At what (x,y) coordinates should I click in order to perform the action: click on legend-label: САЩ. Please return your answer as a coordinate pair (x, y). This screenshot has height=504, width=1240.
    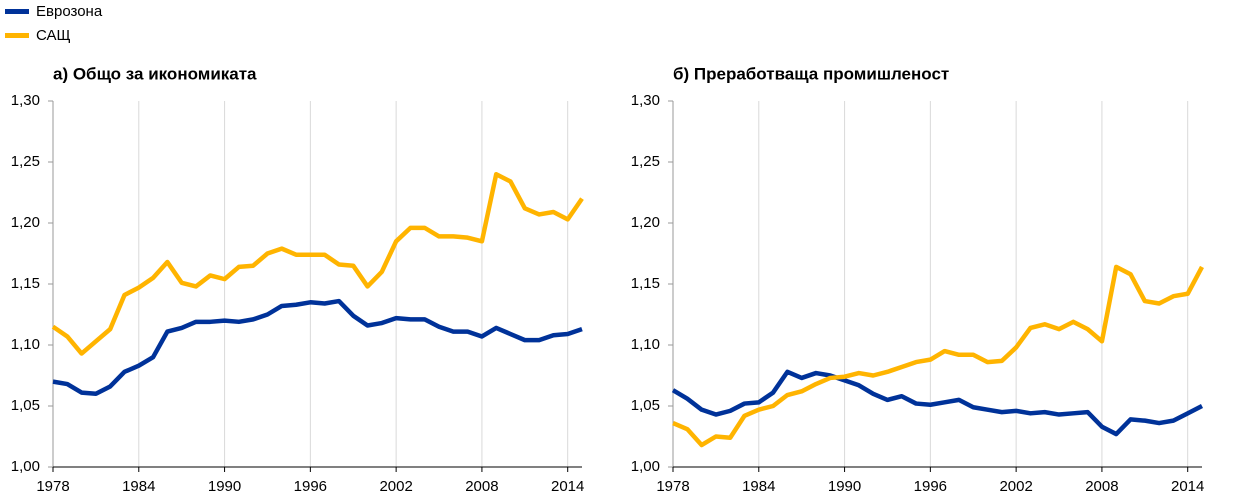
    Looking at the image, I should click on (53, 35).